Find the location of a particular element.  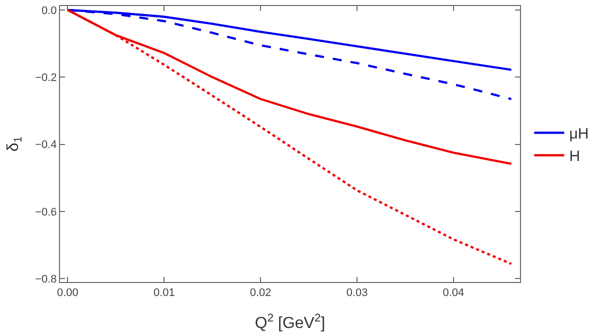

y-tick-label: 0.0 is located at coordinates (49, 10).